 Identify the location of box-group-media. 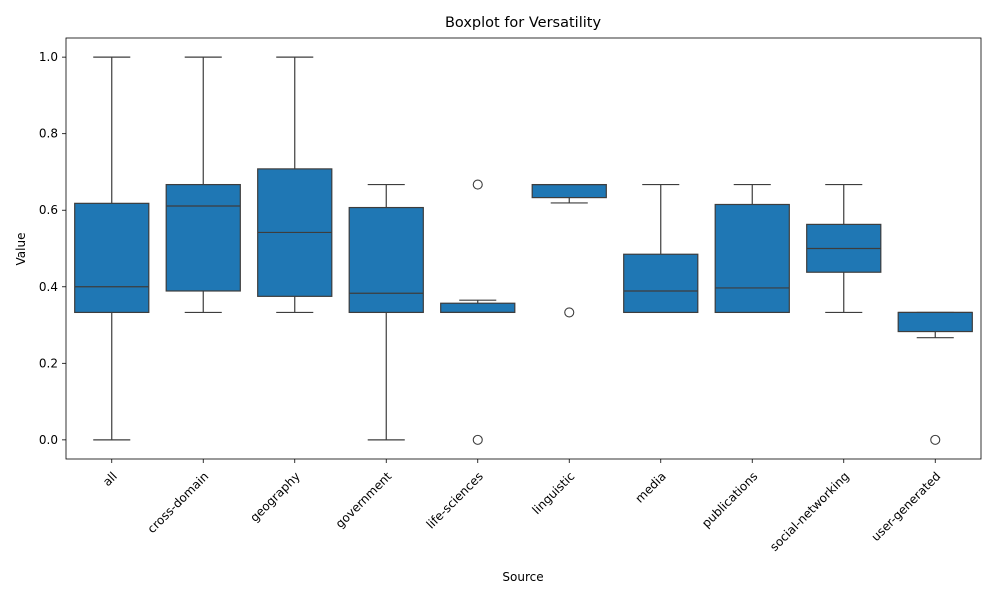
(661, 248).